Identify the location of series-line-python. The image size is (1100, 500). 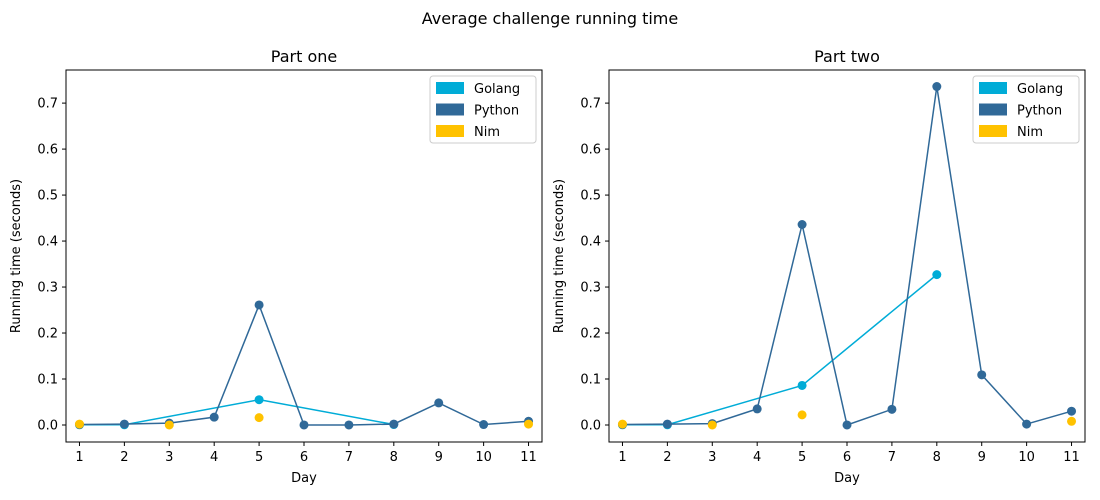
(304, 364).